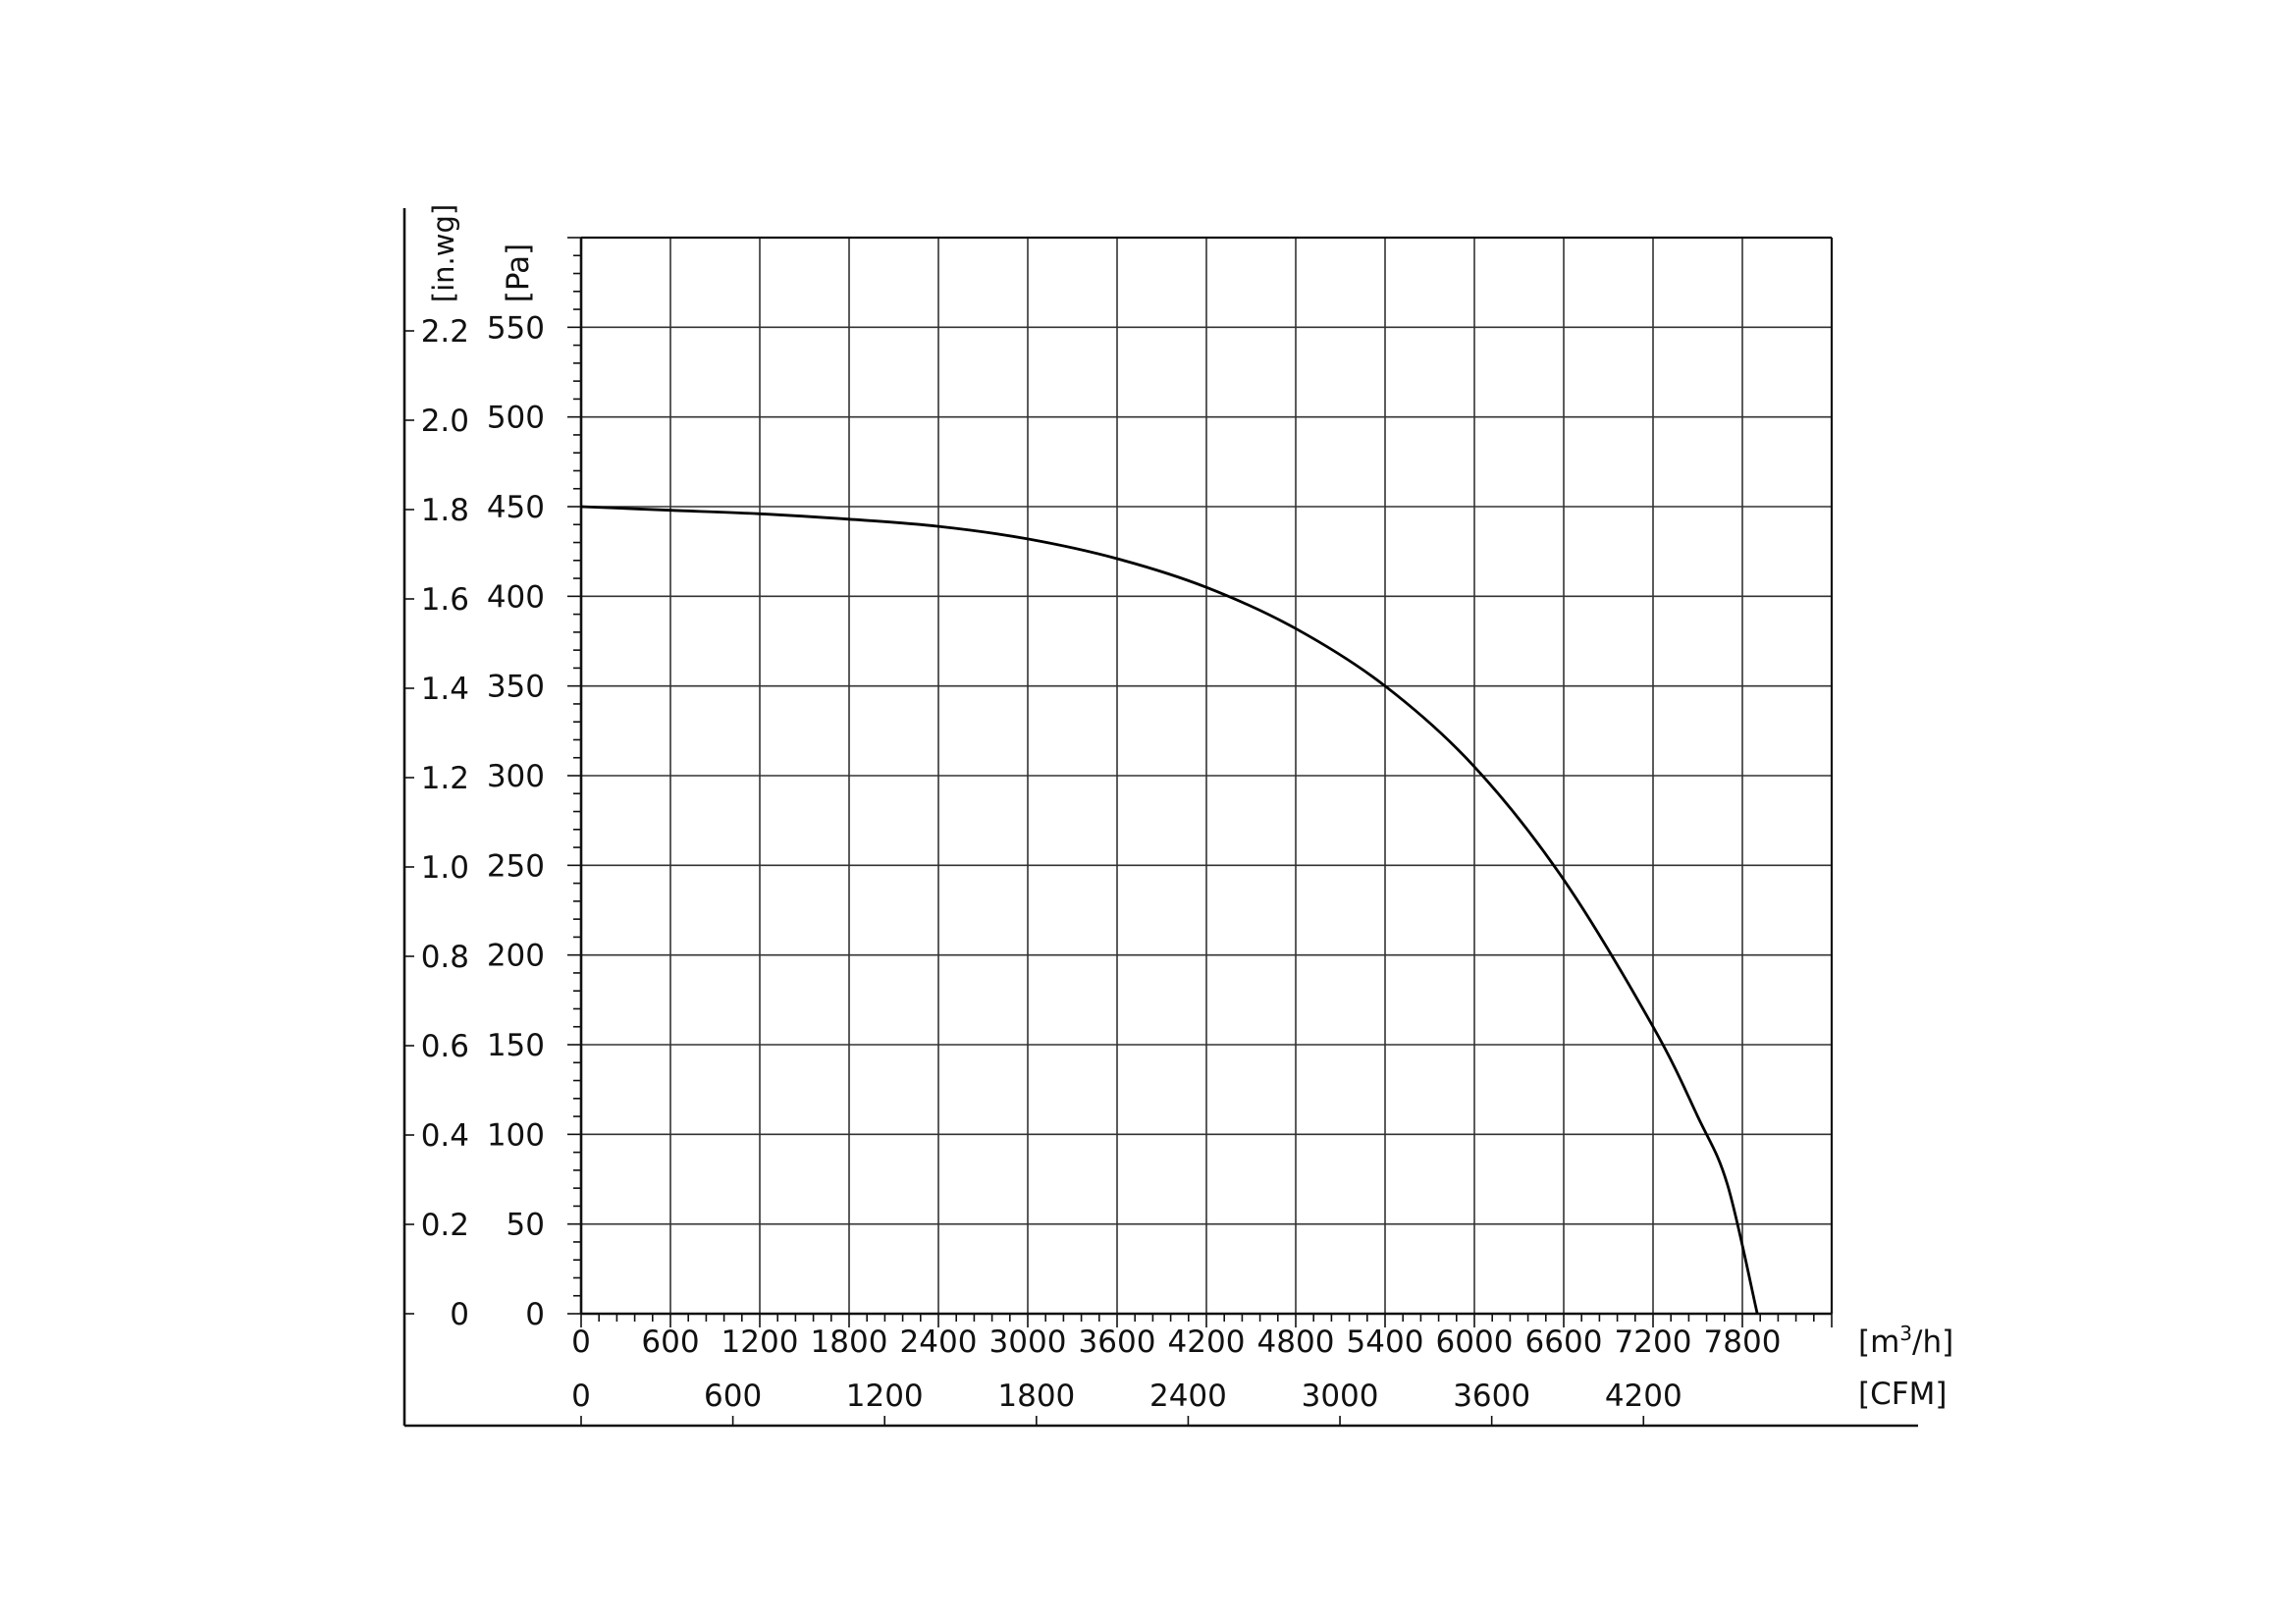  What do you see at coordinates (1207, 1342) in the screenshot?
I see `m3h-tick-label: 4200` at bounding box center [1207, 1342].